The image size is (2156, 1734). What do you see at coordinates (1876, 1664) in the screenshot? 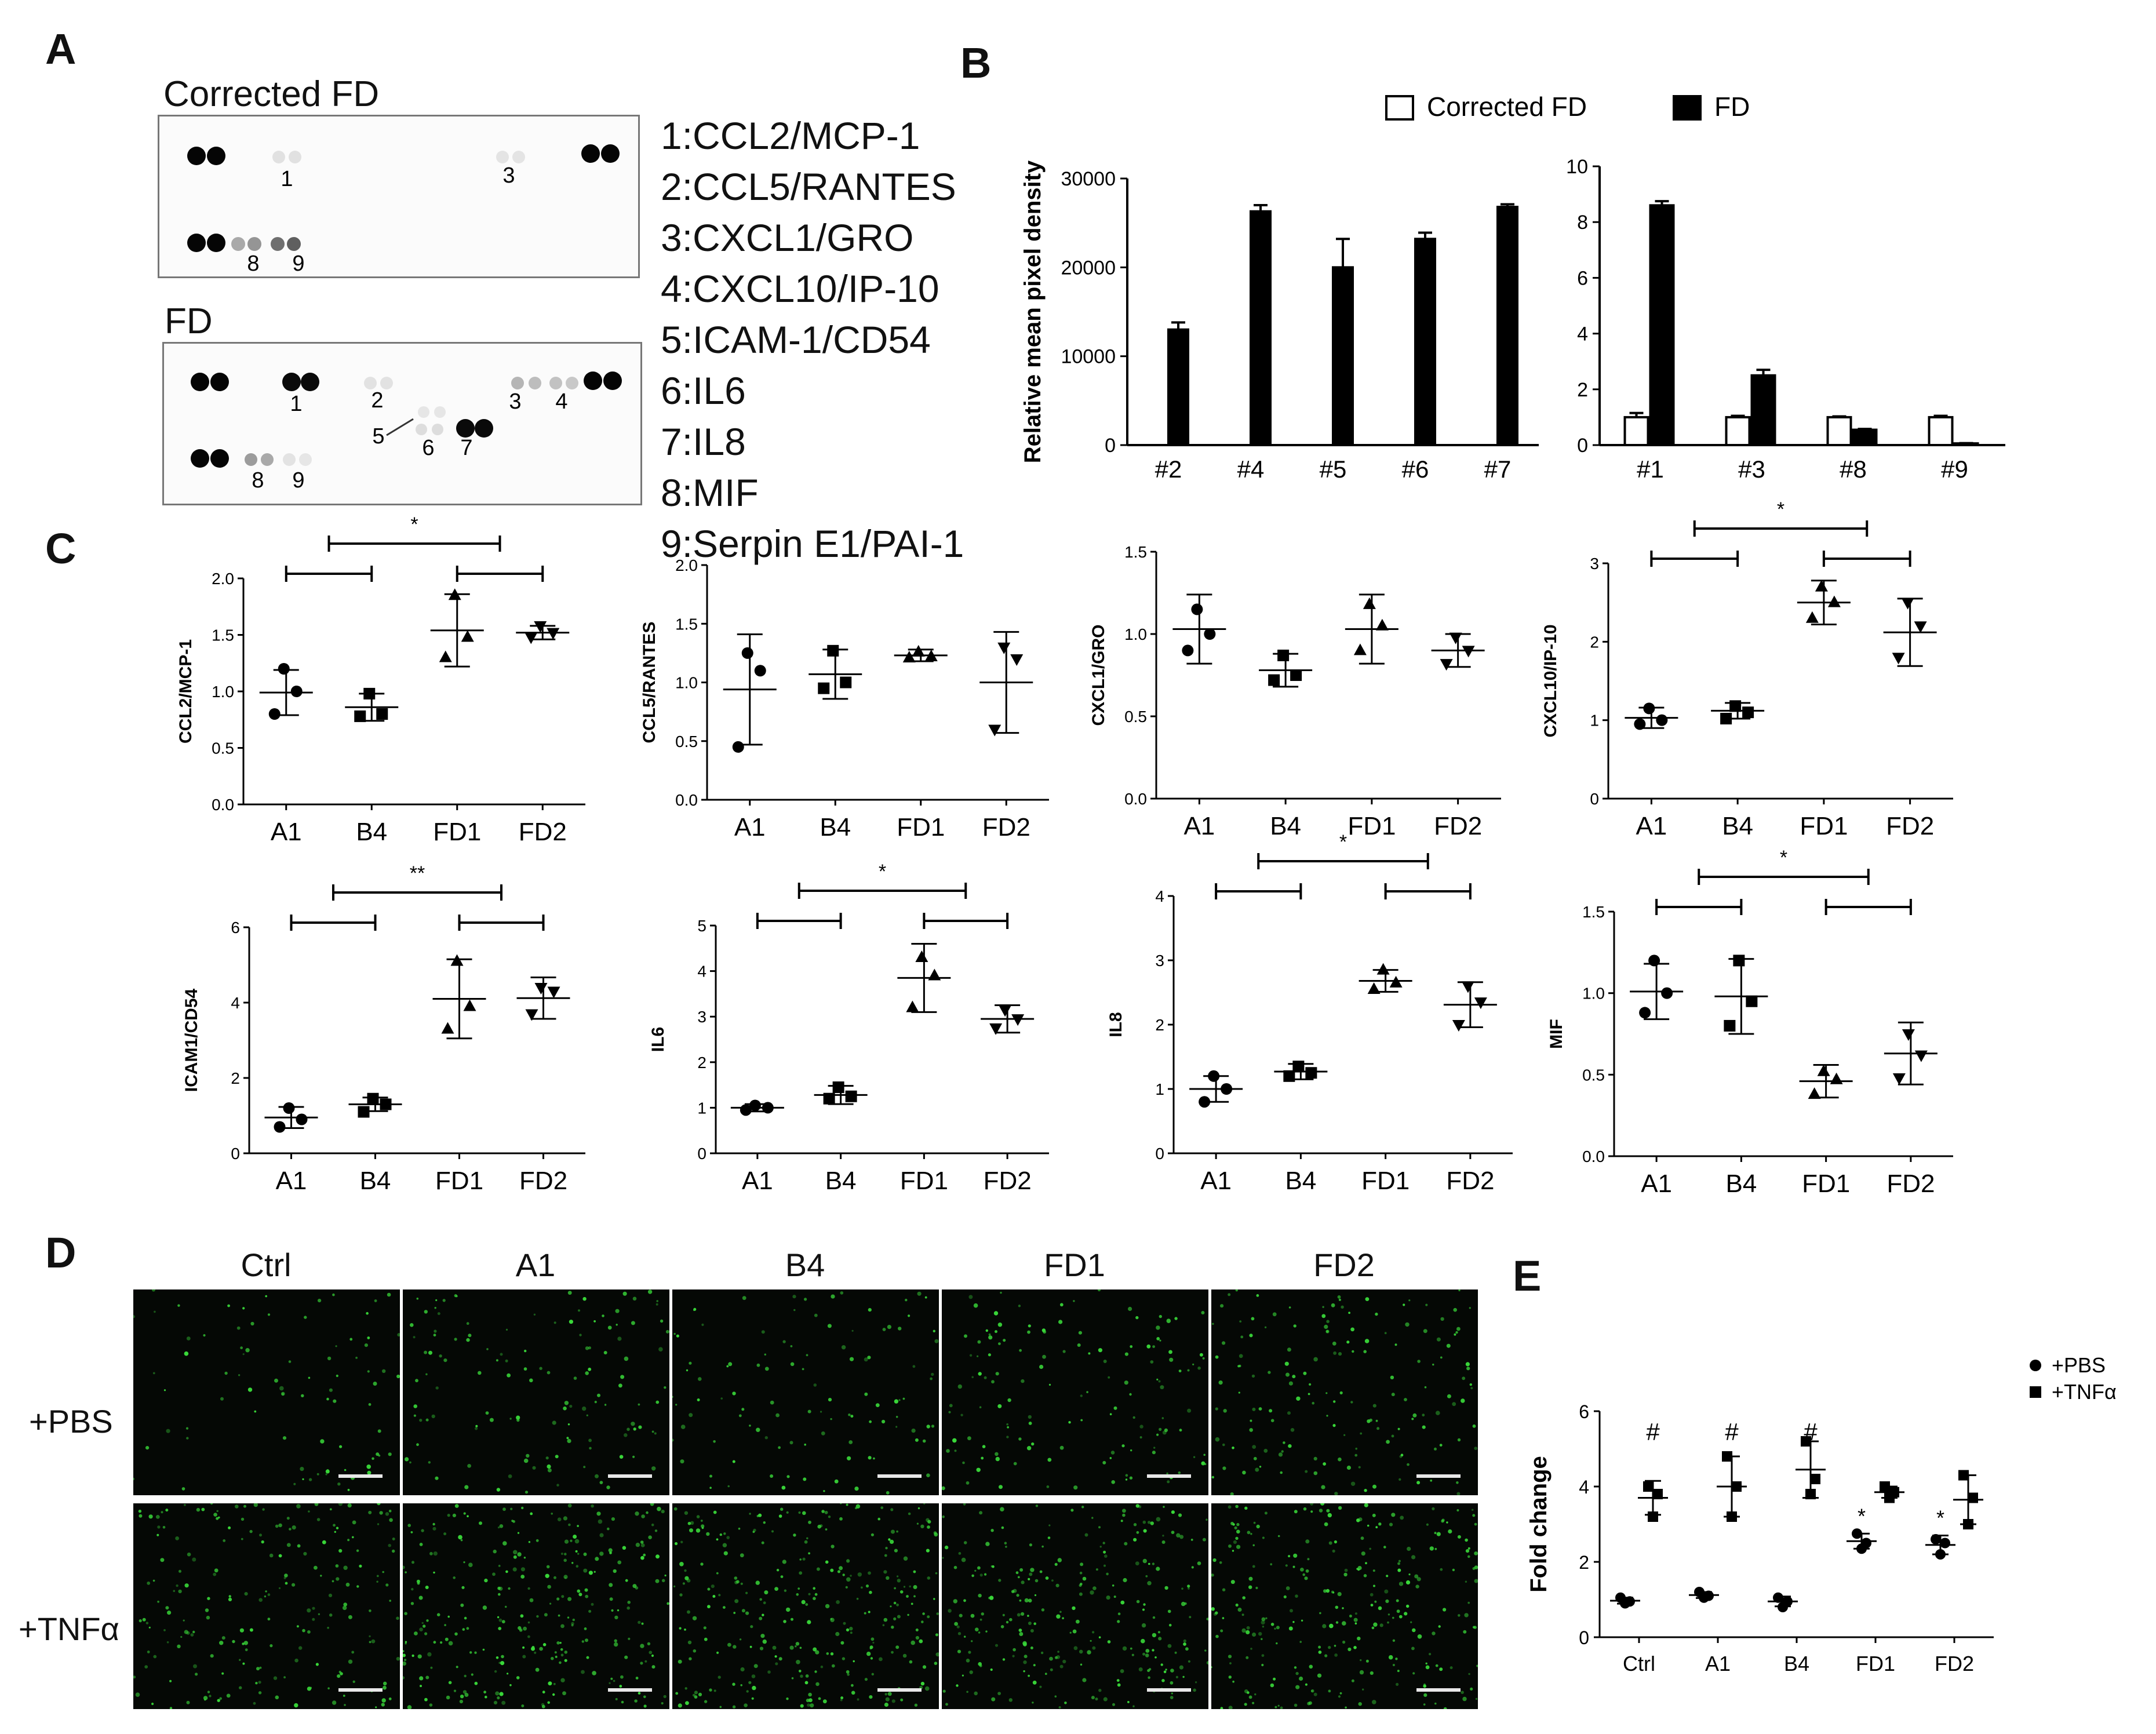
I see `x-tick-label: FD1` at bounding box center [1876, 1664].